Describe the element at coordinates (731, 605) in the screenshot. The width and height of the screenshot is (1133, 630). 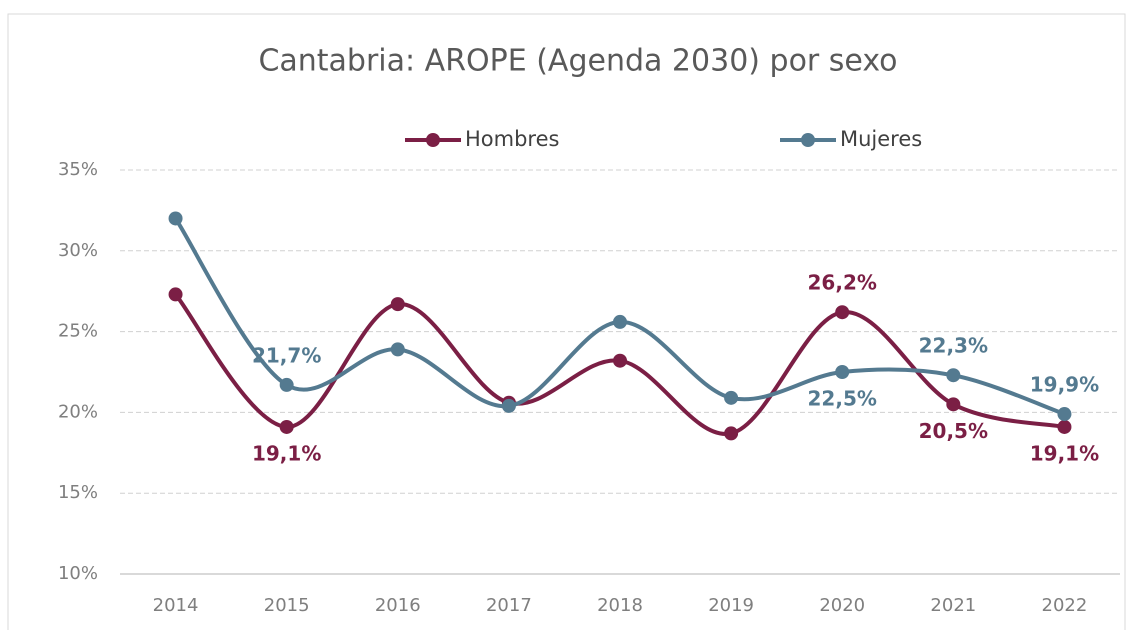
I see `x-tick-label: 2019` at that location.